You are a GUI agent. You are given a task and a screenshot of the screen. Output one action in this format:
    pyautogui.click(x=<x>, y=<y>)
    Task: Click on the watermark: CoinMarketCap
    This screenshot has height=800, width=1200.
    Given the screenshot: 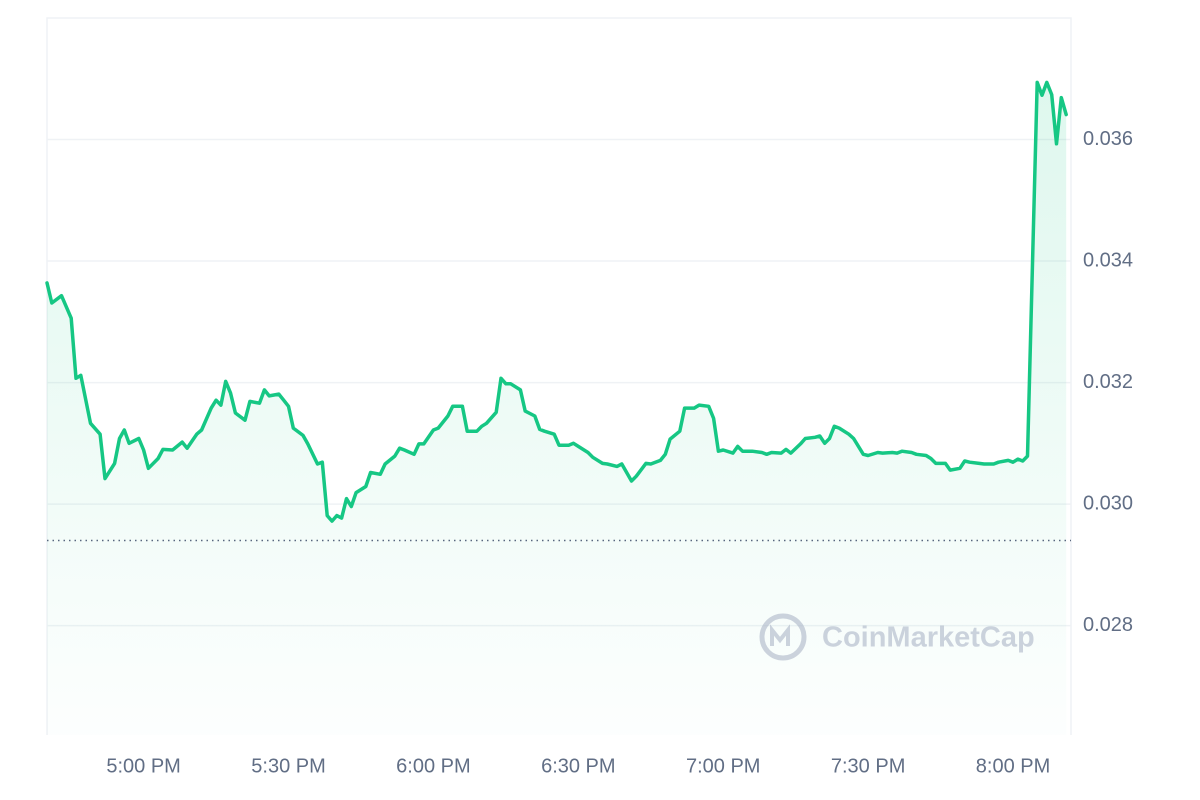 What is the action you would take?
    pyautogui.click(x=897, y=637)
    